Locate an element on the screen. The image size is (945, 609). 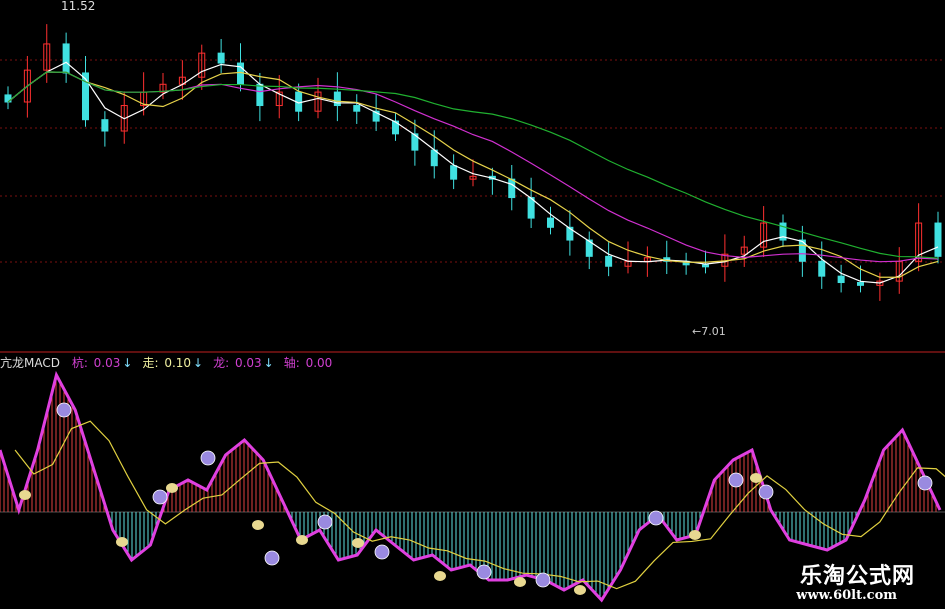
readout-label: 龙: is located at coordinates (223, 363).